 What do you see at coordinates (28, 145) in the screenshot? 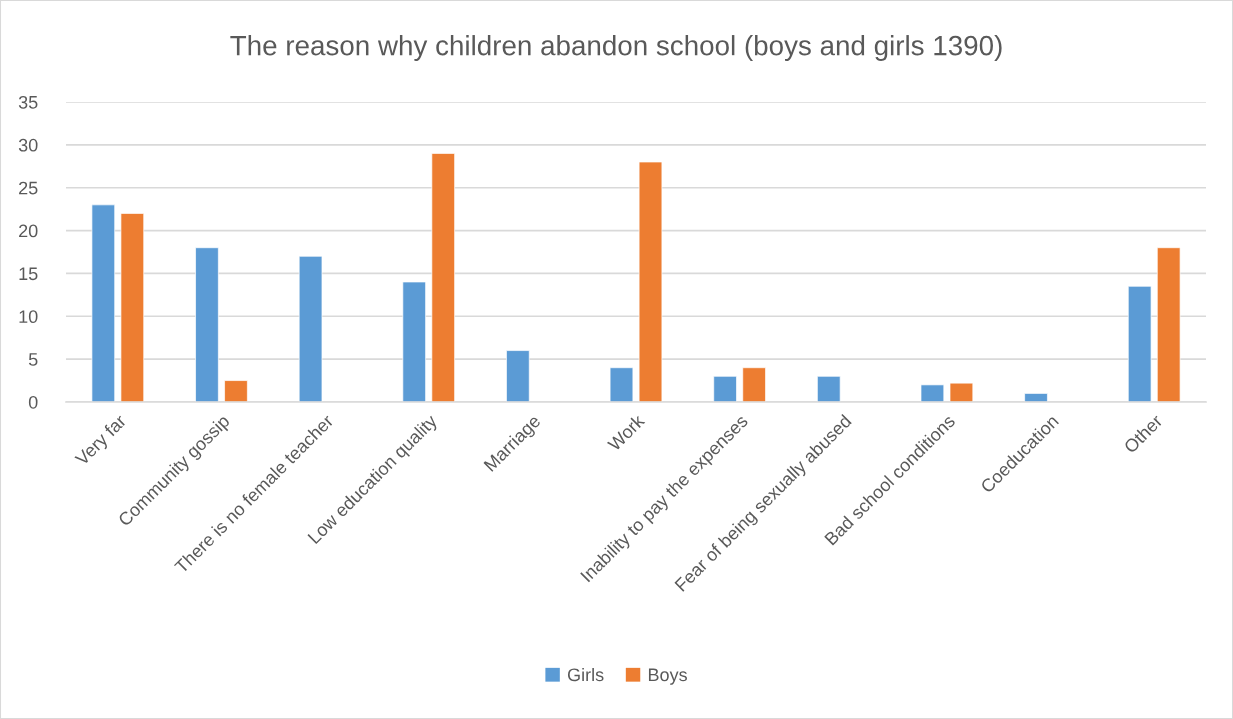
I see `y-tick-label: 30` at bounding box center [28, 145].